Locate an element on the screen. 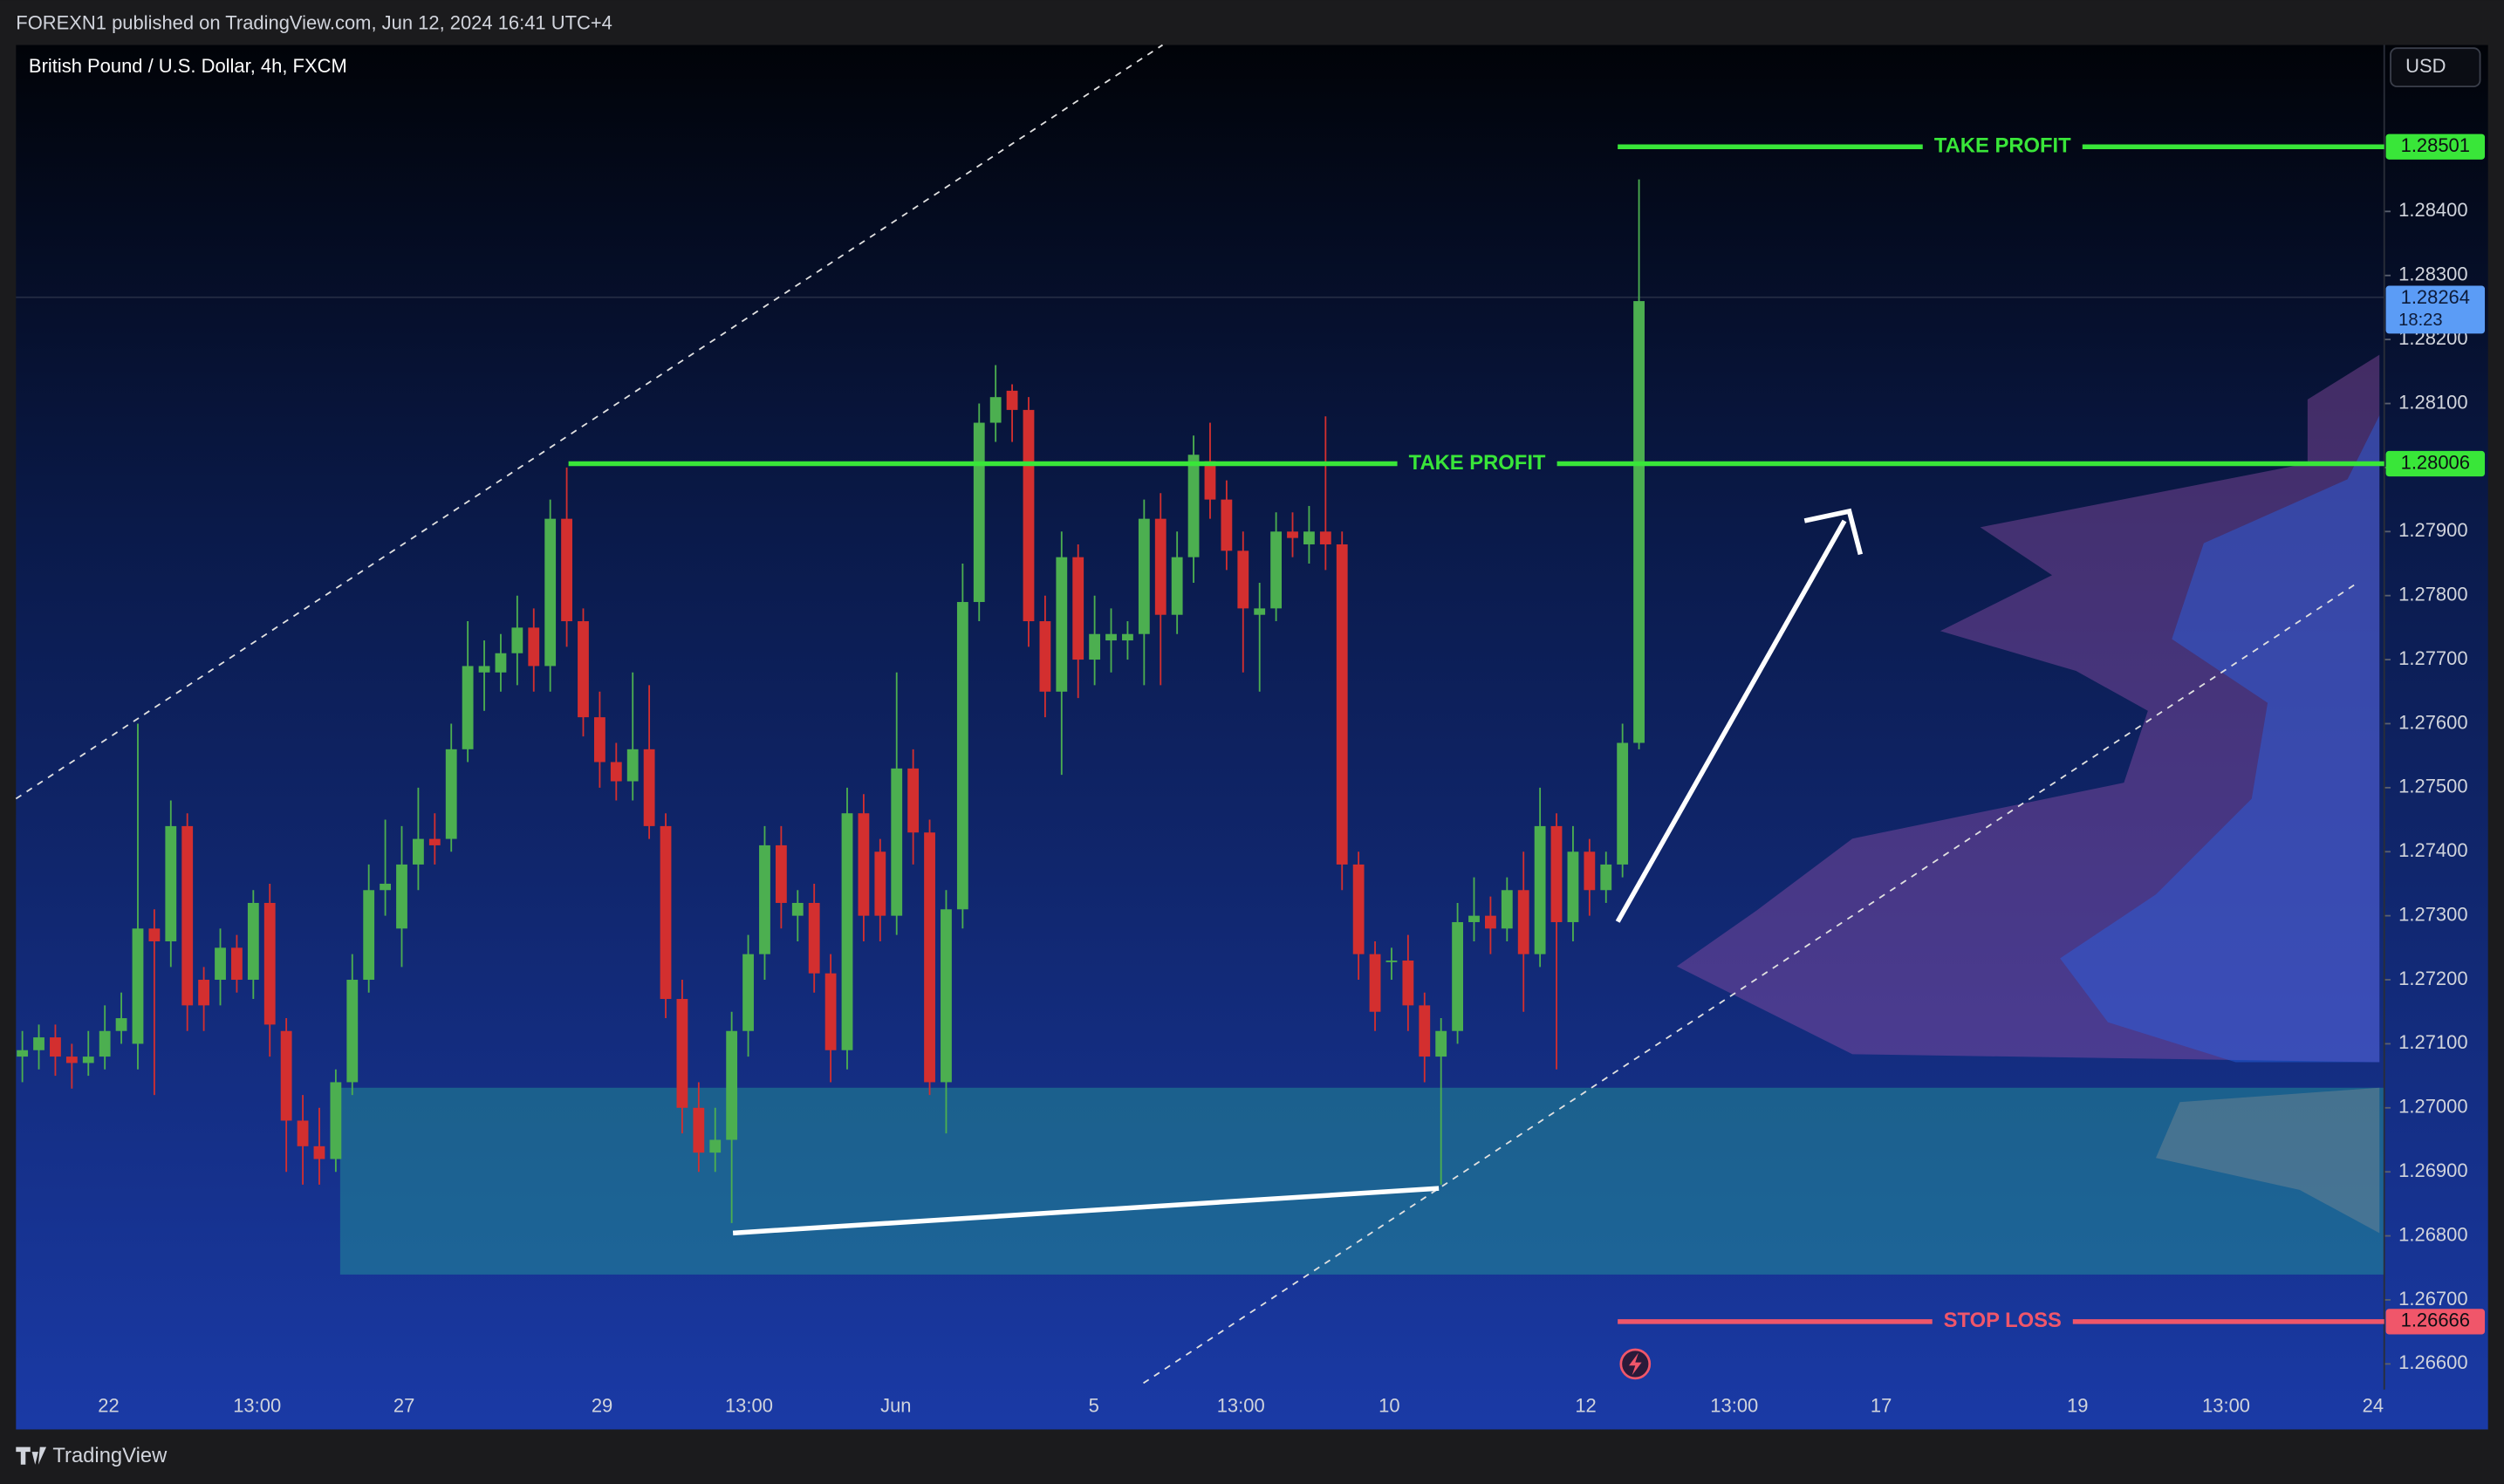 The height and width of the screenshot is (1484, 2504). y-tick-label: 1.27600 is located at coordinates (2432, 722).